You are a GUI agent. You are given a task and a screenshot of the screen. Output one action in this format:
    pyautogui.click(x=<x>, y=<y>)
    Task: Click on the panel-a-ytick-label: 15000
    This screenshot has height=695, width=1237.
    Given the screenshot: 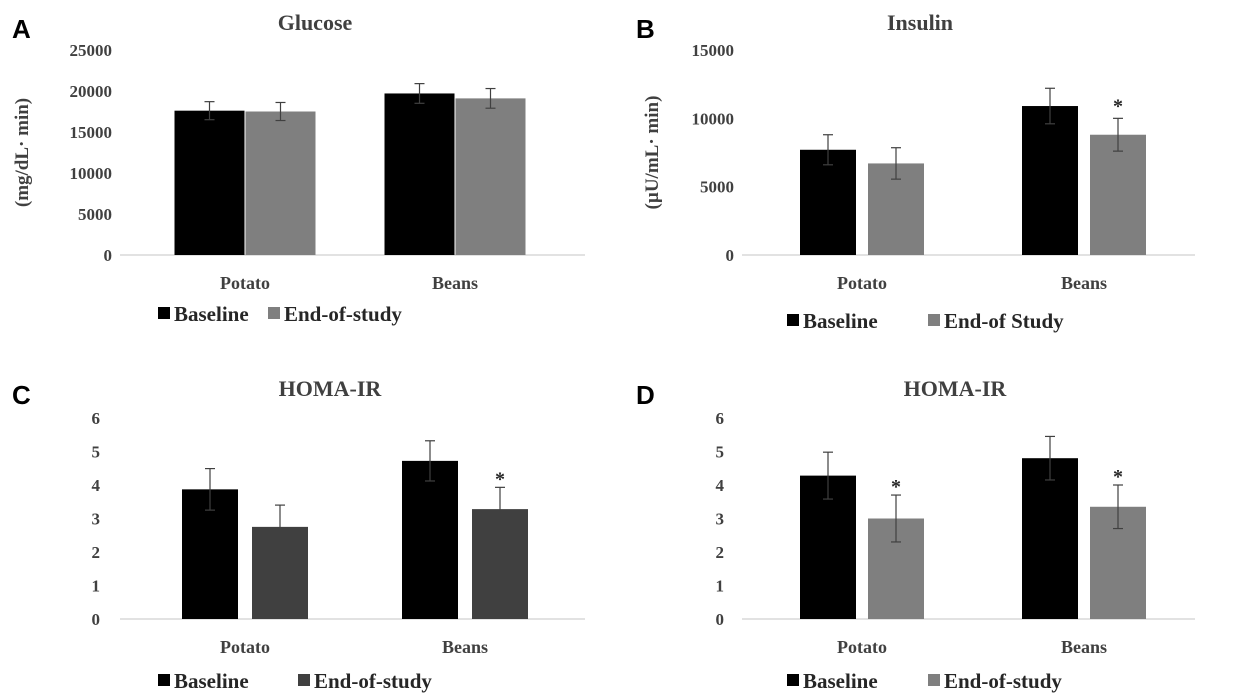 What is the action you would take?
    pyautogui.click(x=91, y=132)
    